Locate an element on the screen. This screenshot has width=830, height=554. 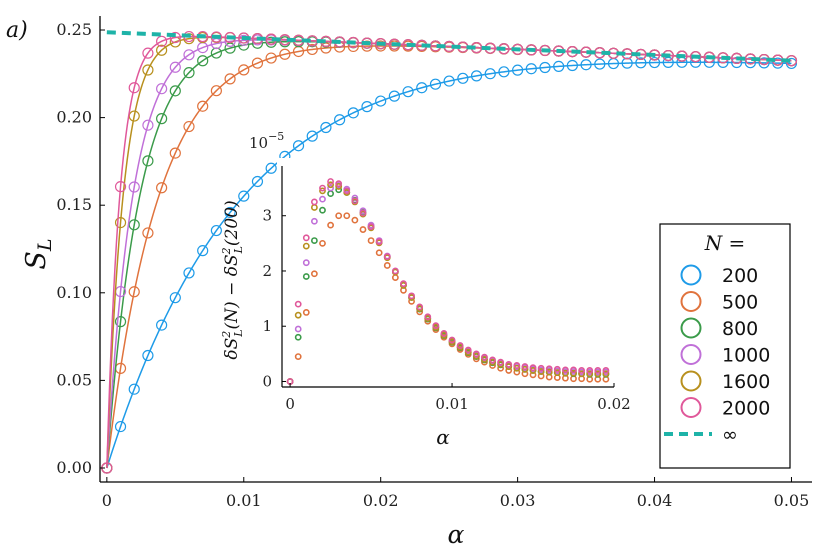
legend-label: 800 is located at coordinates (740, 329).